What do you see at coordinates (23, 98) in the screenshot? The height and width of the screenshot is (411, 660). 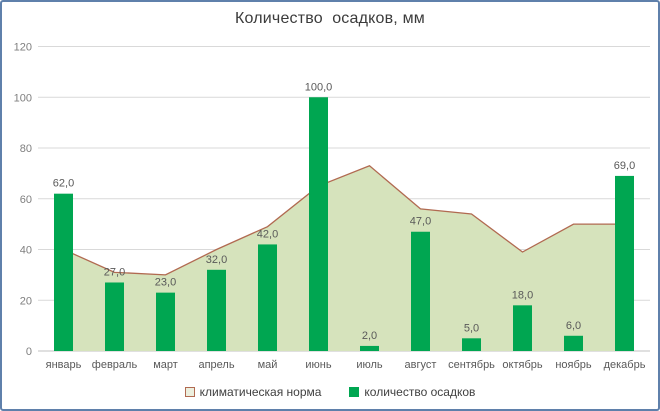 I see `y-tick-label: 100` at bounding box center [23, 98].